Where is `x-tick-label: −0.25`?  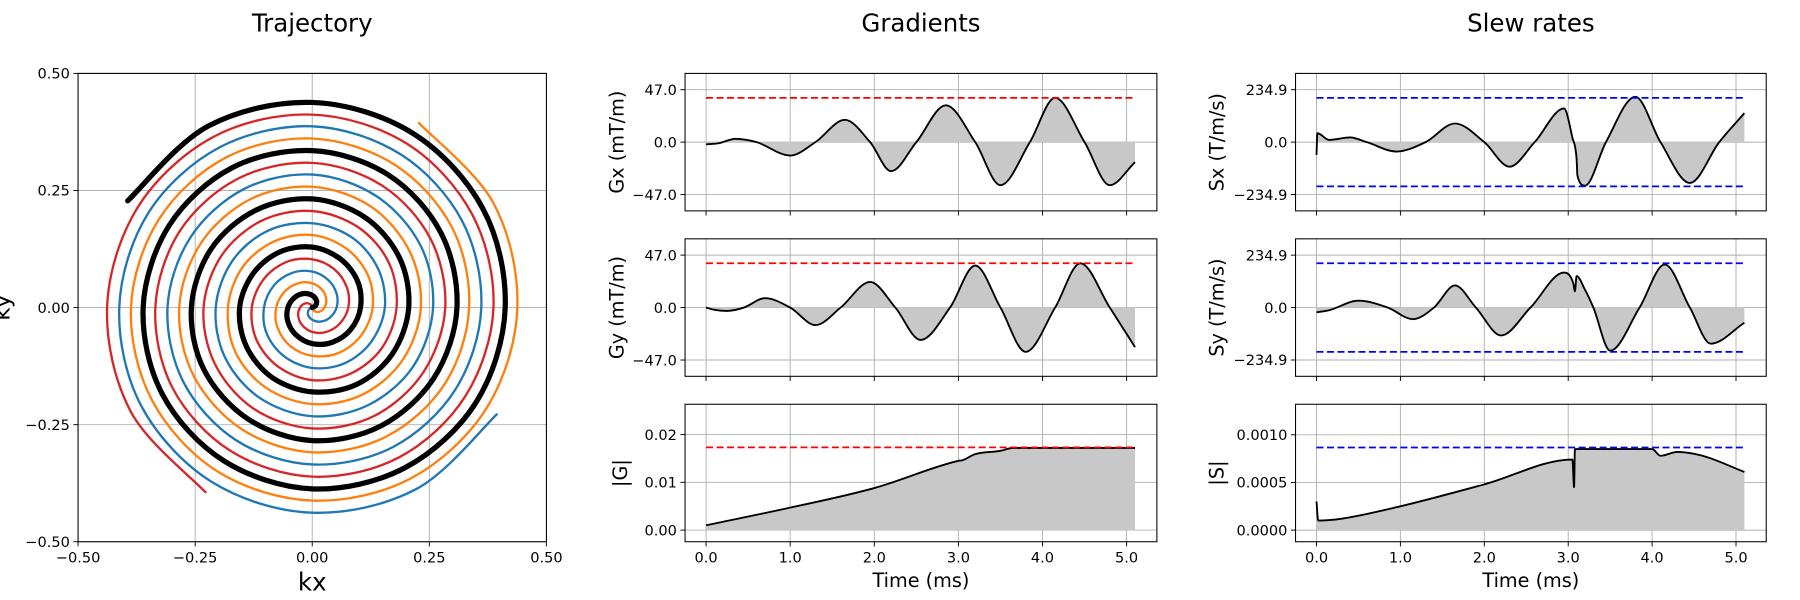
x-tick-label: −0.25 is located at coordinates (195, 558).